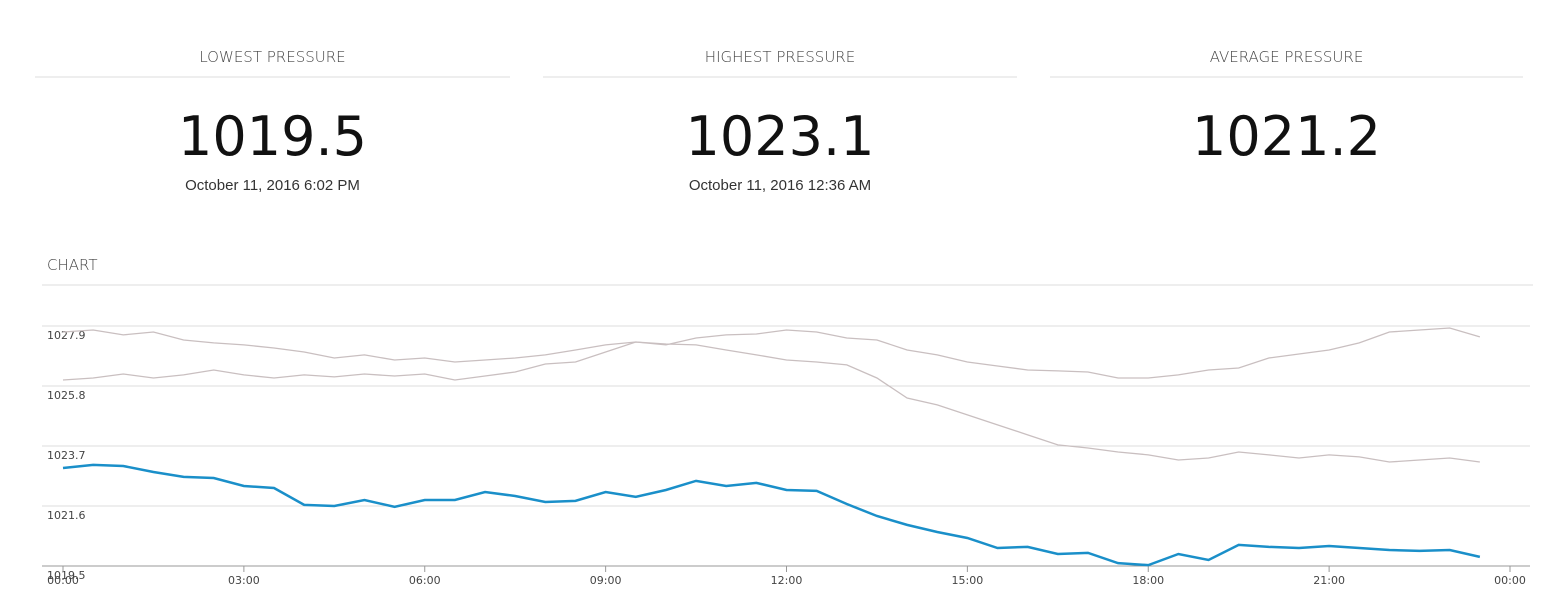  I want to click on y-tick-label: 1021.6, so click(66, 515).